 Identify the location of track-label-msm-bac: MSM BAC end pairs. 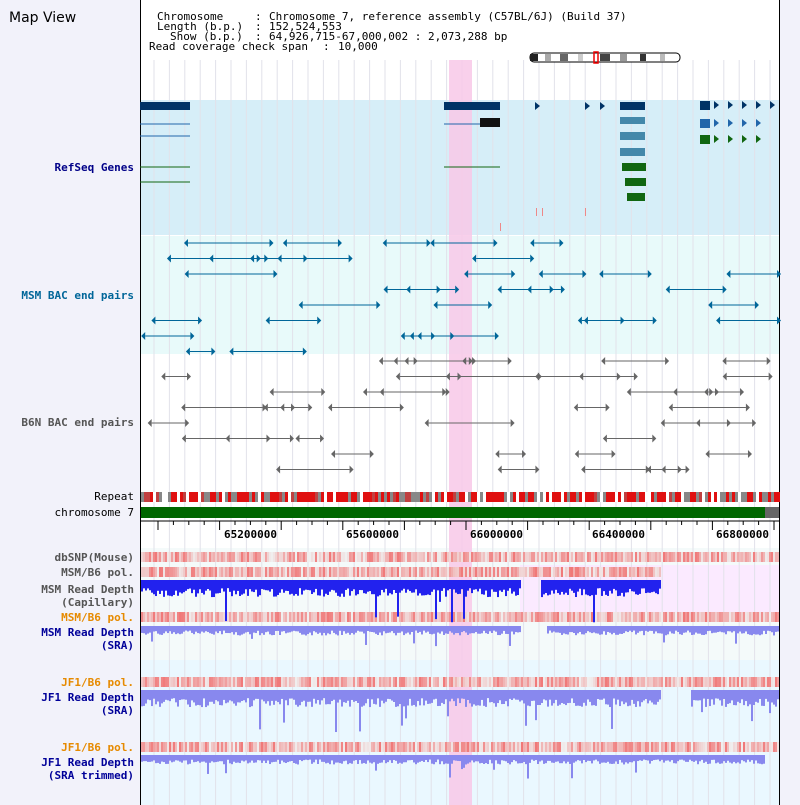
(77, 295).